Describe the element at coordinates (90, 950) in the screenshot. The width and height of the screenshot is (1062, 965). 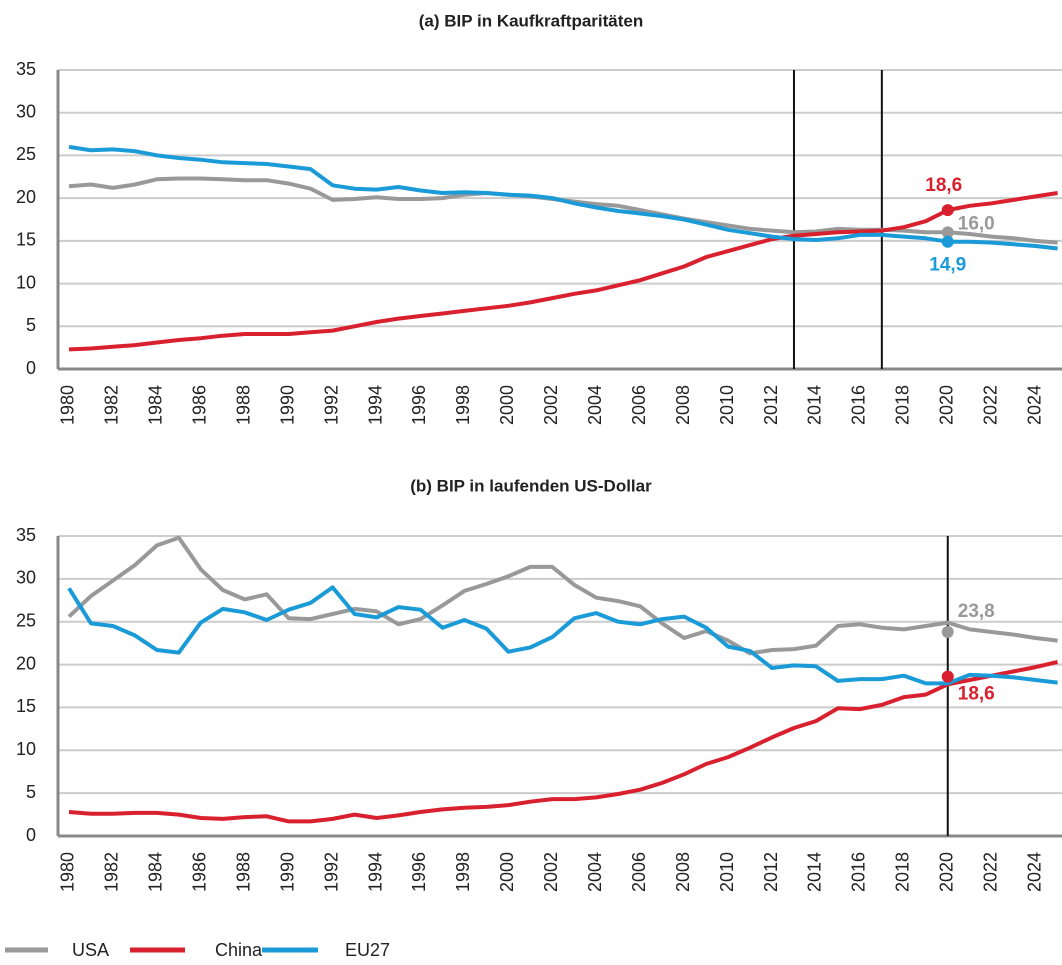
I see `legend-label: USA` at that location.